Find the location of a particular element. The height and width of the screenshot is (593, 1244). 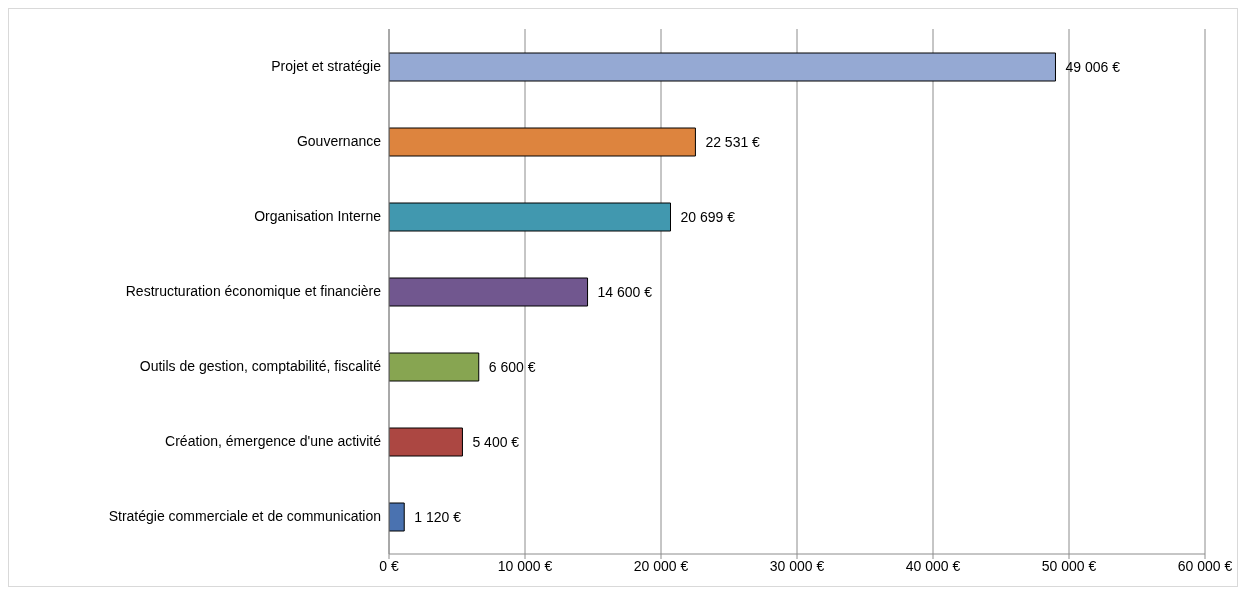

data-label: 20 699 € is located at coordinates (708, 217).